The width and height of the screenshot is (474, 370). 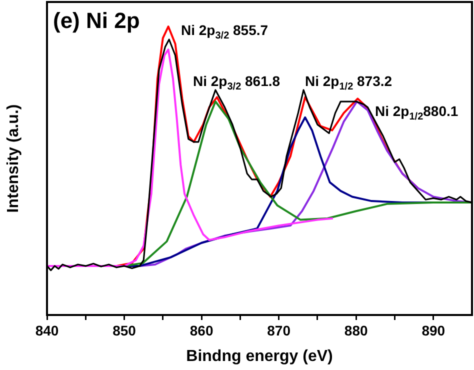 What do you see at coordinates (13, 158) in the screenshot?
I see `y-axis-title: Intensity (a.u.)` at bounding box center [13, 158].